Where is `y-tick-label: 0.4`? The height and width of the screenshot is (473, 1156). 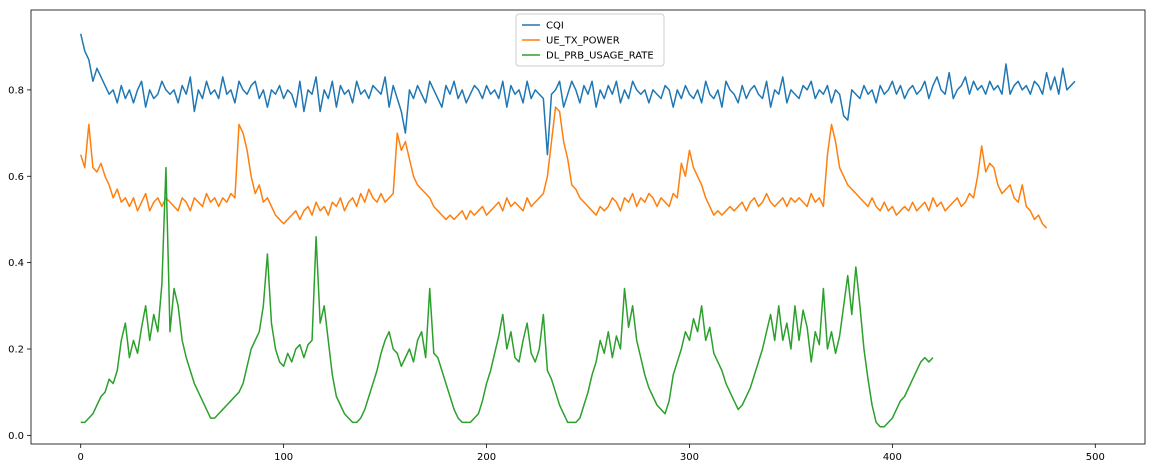 y-tick-label: 0.4 is located at coordinates (16, 263).